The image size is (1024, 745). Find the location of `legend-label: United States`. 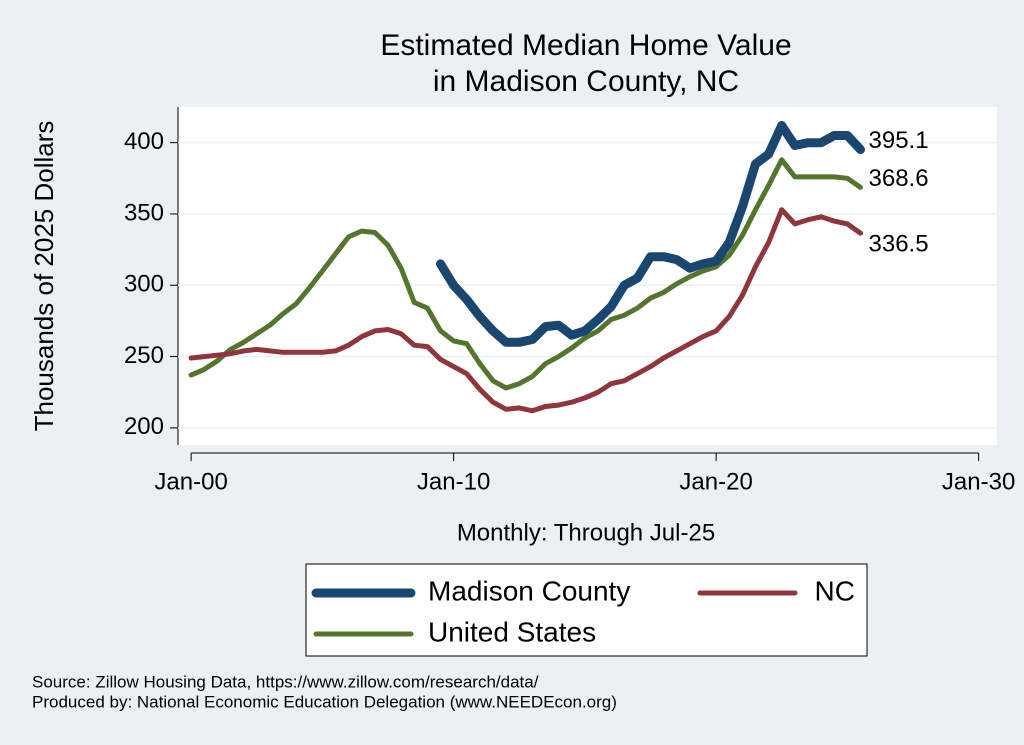

legend-label: United States is located at coordinates (512, 631).